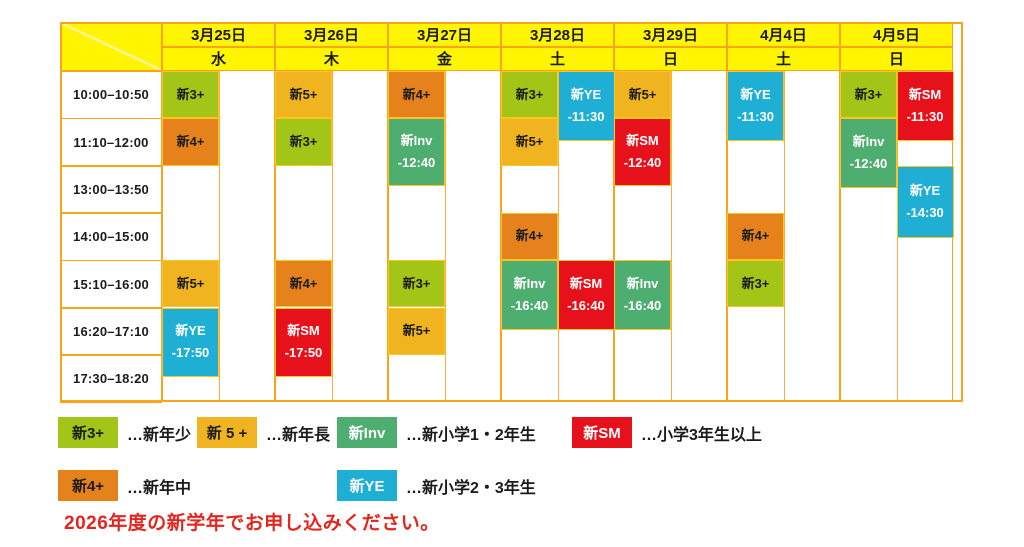 This screenshot has width=1024, height=547. I want to click on day-weekday-header: 水, so click(218, 58).